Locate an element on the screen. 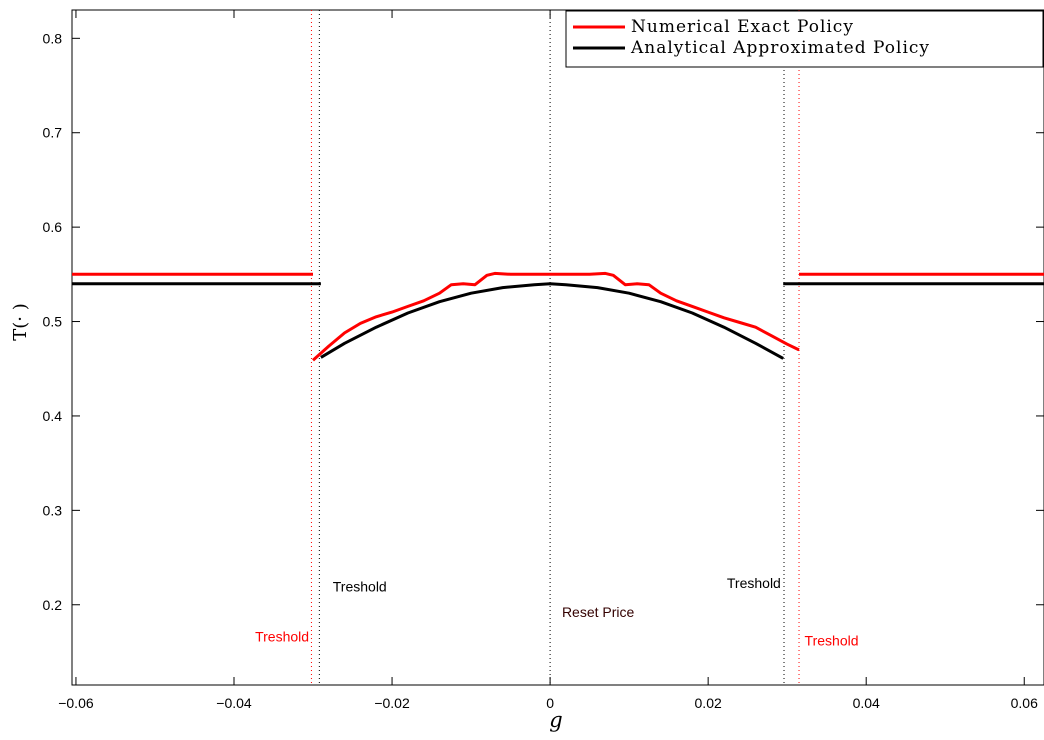 This screenshot has height=740, width=1044. x-axis-label: g is located at coordinates (555, 720).